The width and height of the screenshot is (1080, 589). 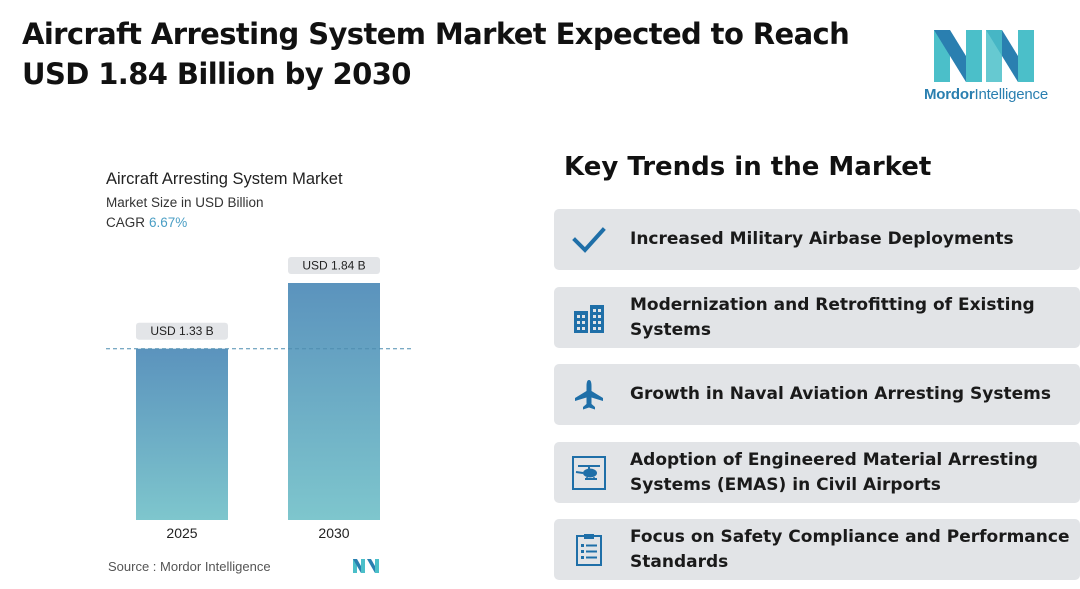 I want to click on chart-source: Source : Mordor Intelligence, so click(x=189, y=566).